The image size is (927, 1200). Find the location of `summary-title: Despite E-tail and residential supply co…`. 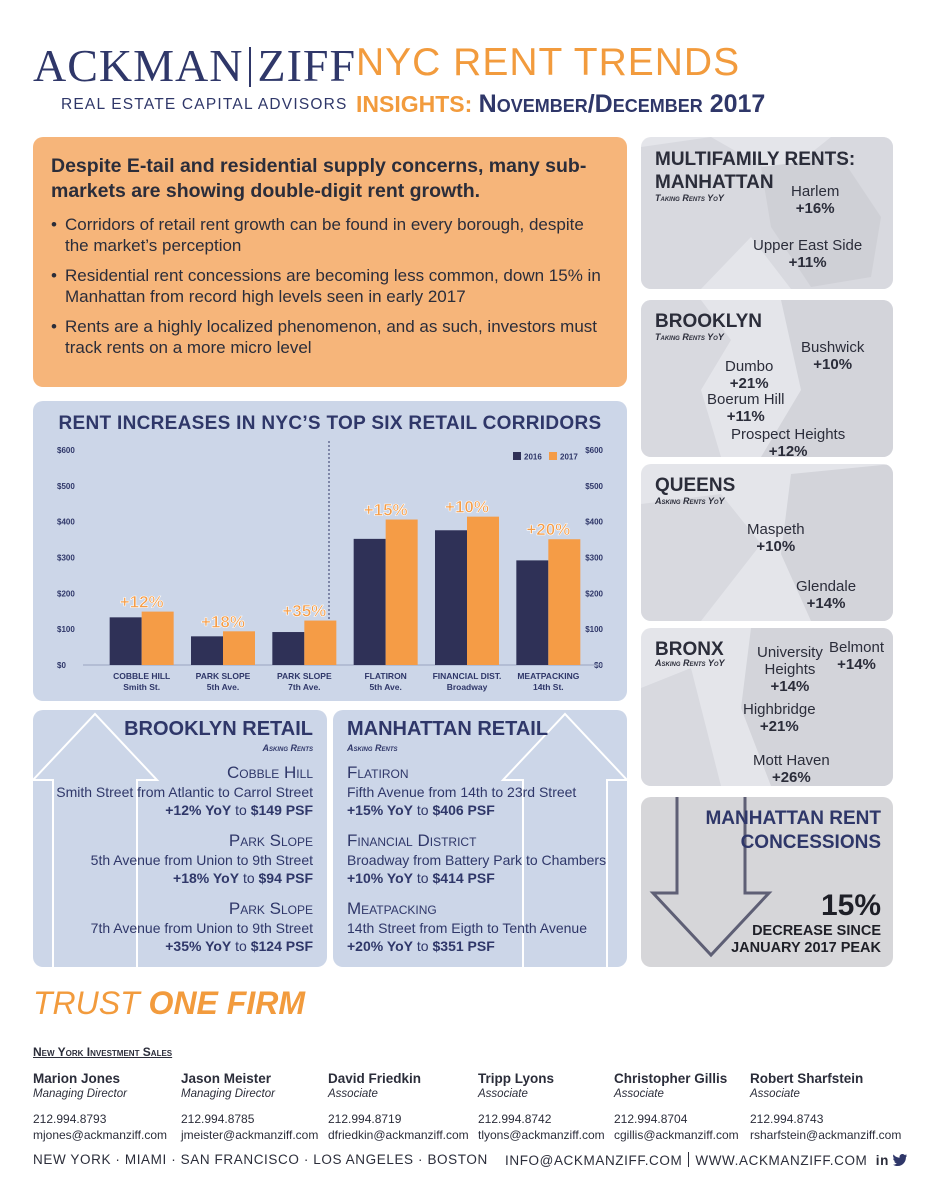

summary-title: Despite E-tail and residential supply co… is located at coordinates (319, 178).